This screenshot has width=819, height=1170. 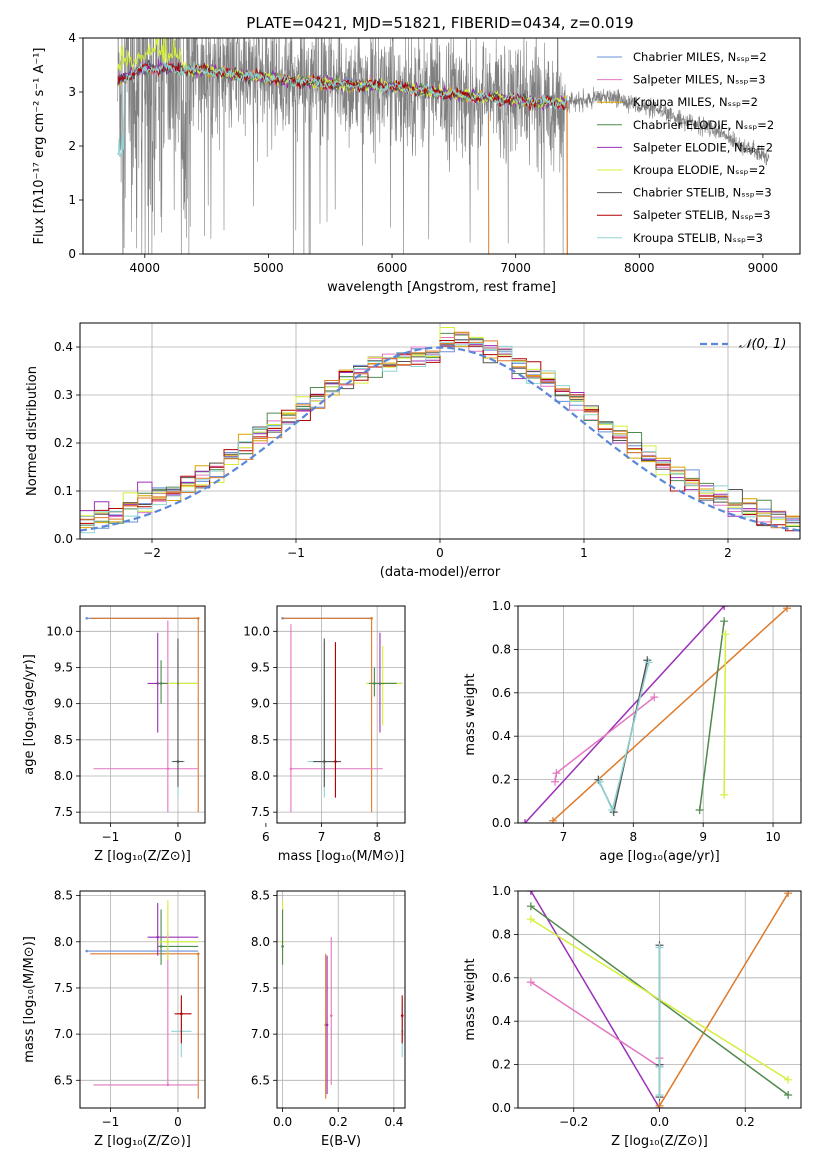 I want to click on x-tick-label: 1, so click(x=584, y=553).